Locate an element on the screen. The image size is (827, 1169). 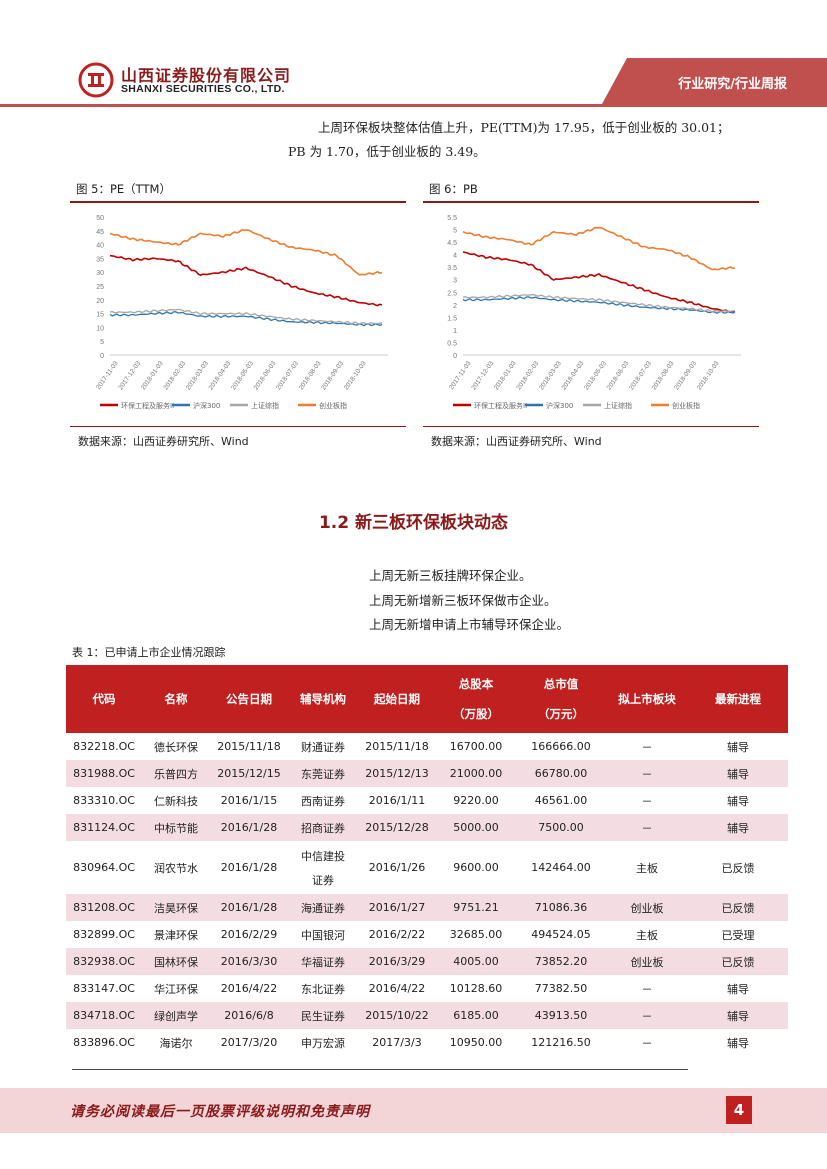
x-tick-label: 2018-01-03 is located at coordinates (505, 376).